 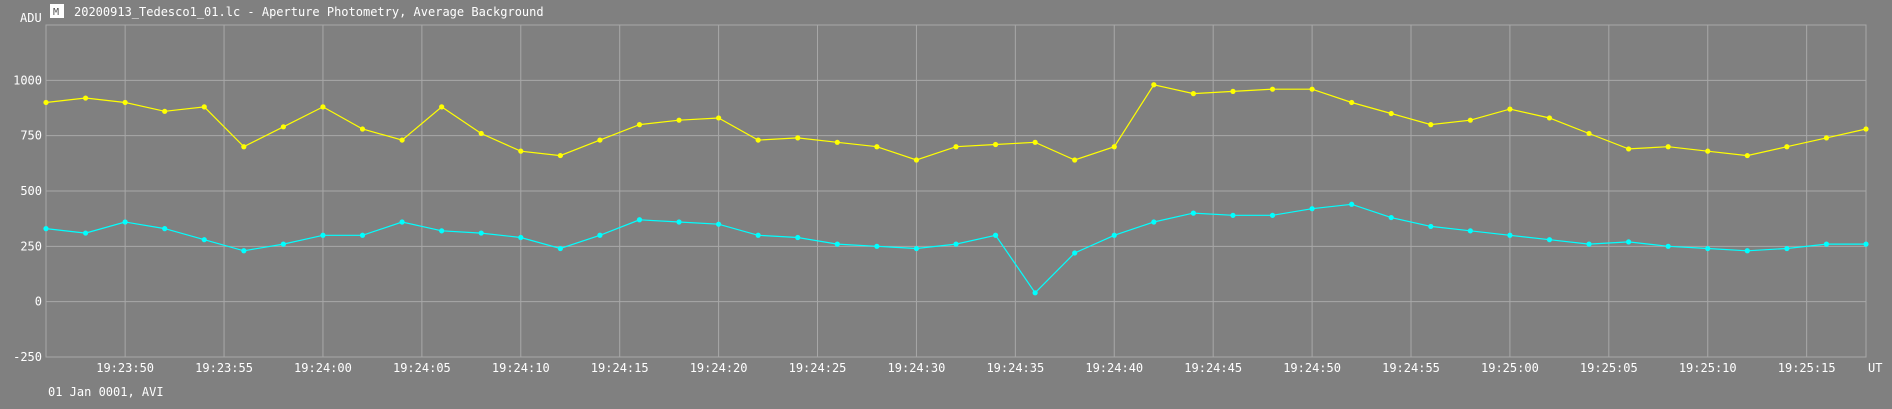 What do you see at coordinates (57, 11) in the screenshot?
I see `photometry-app-icon` at bounding box center [57, 11].